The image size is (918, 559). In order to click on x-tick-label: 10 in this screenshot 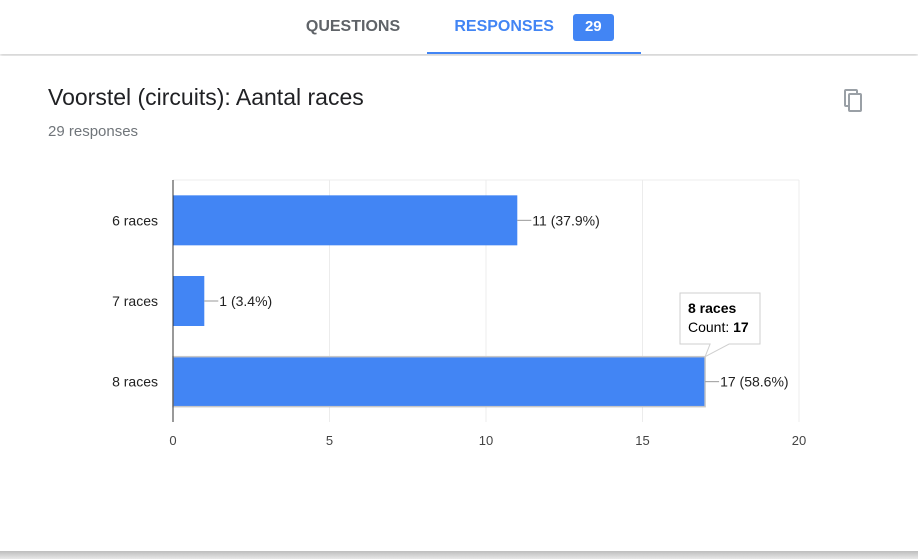, I will do `click(486, 440)`.